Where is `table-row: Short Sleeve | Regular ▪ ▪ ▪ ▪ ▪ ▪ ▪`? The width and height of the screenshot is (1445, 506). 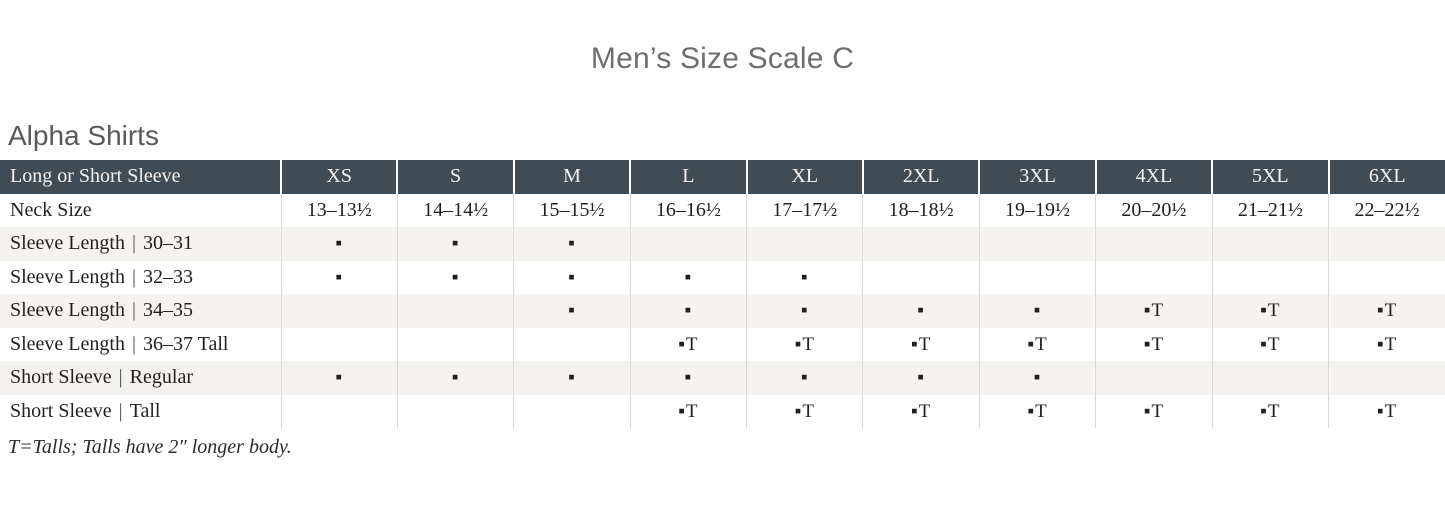
table-row: Short Sleeve | Regular ▪ ▪ ▪ ▪ ▪ ▪ ▪ is located at coordinates (722, 378).